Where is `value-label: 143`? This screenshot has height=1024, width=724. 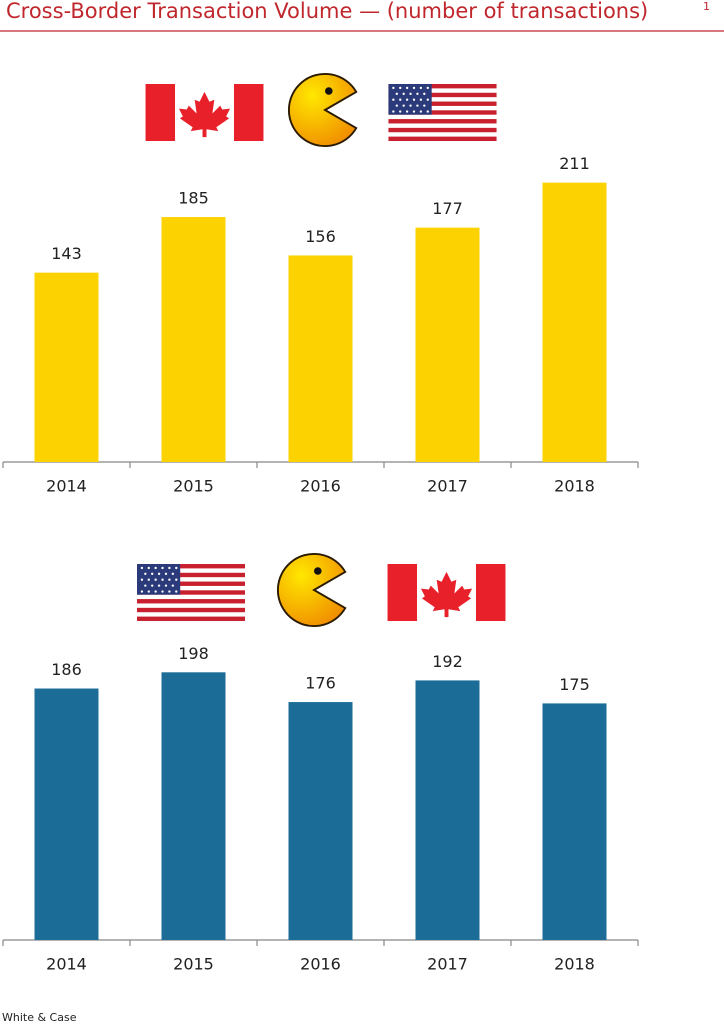 value-label: 143 is located at coordinates (66, 253).